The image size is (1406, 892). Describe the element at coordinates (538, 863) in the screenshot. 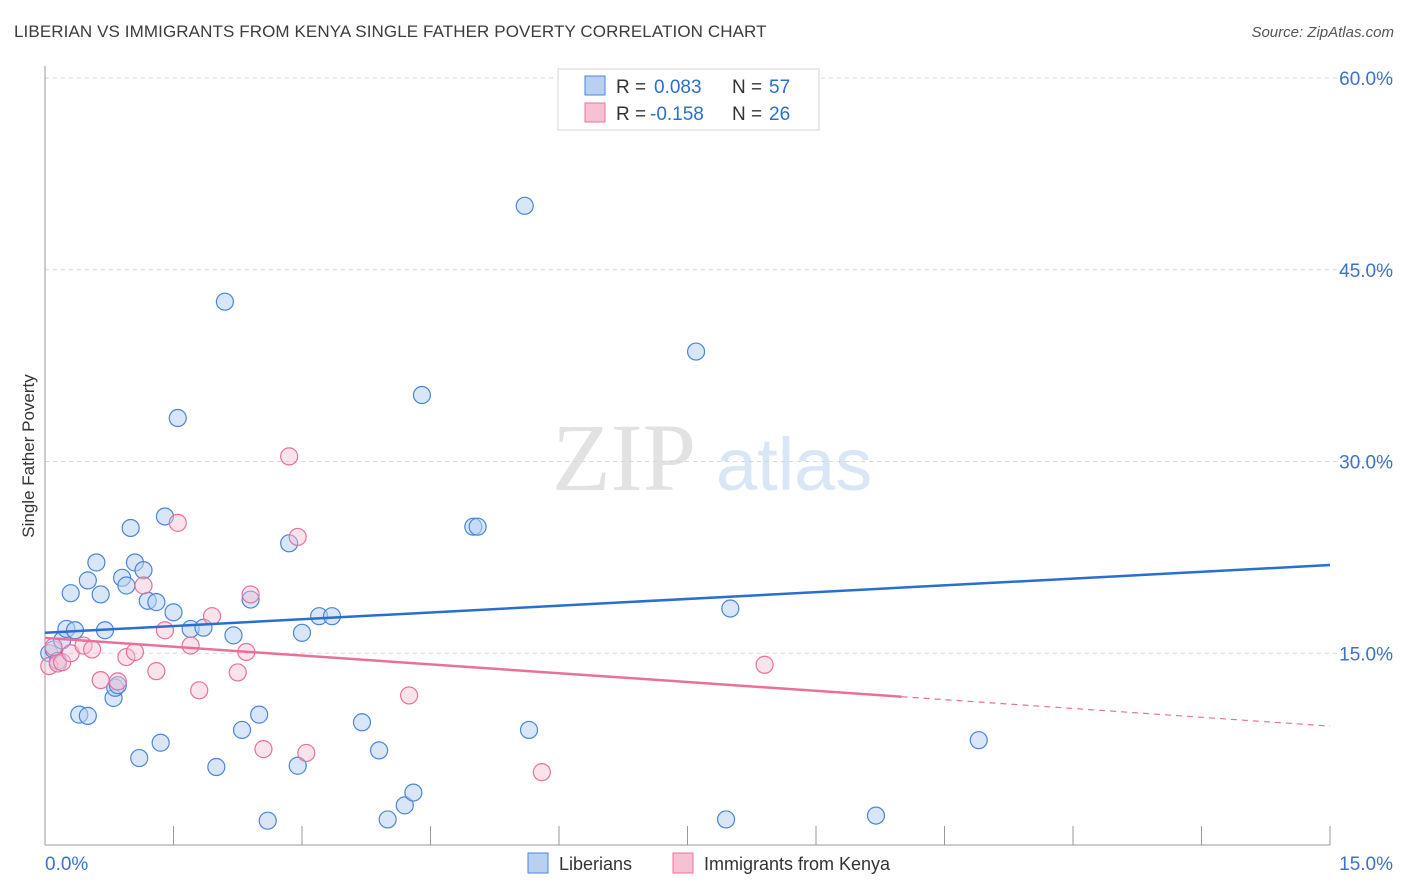

I see `legend-liberians-swatch` at that location.